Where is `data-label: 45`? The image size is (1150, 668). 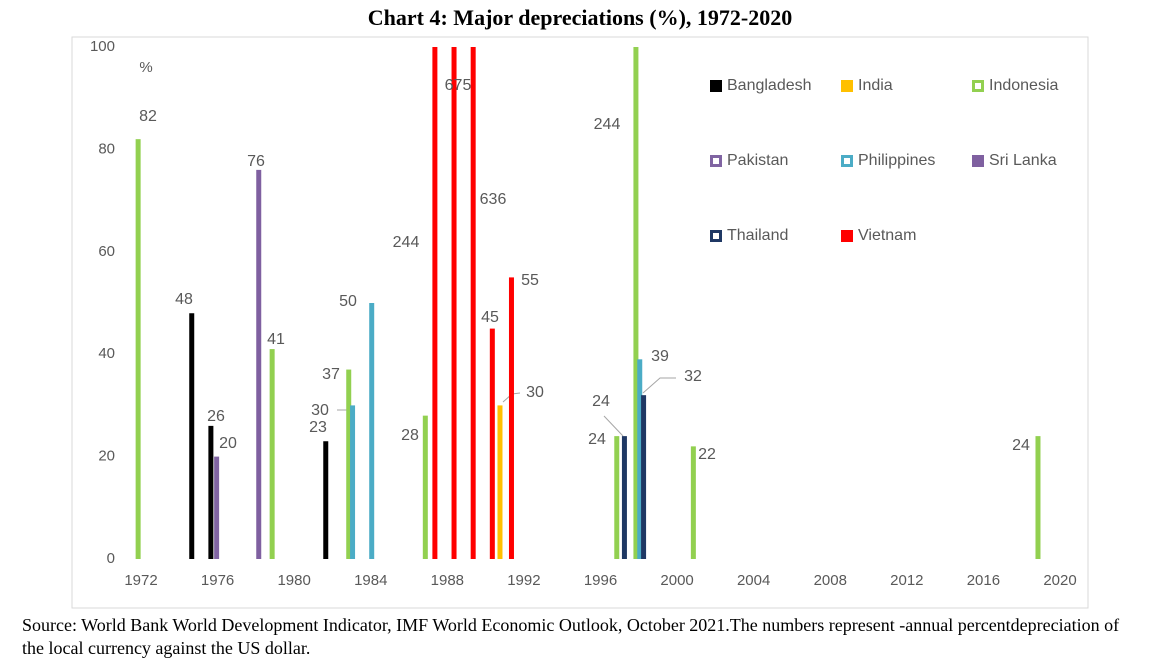
data-label: 45 is located at coordinates (490, 317).